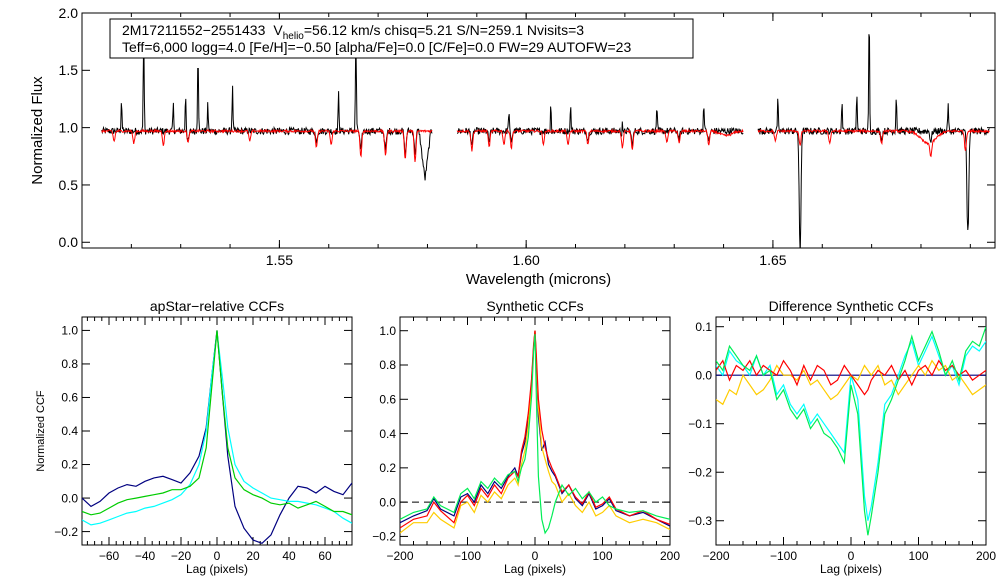 Image resolution: width=1008 pixels, height=576 pixels. I want to click on y-tick-label: −0.1, so click(700, 424).